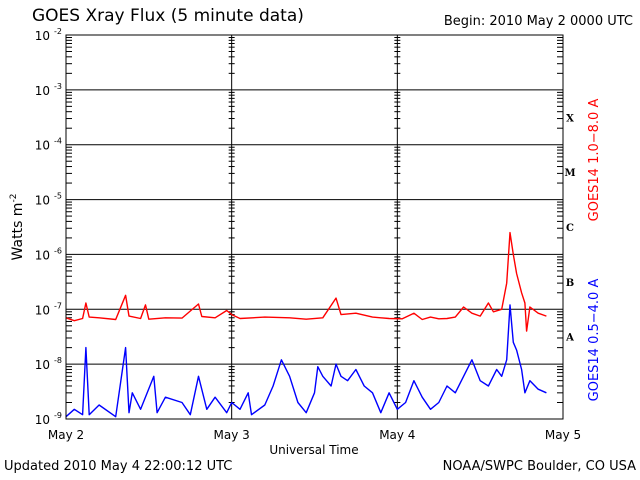  What do you see at coordinates (563, 435) in the screenshot?
I see `x-tick-label: May 5` at bounding box center [563, 435].